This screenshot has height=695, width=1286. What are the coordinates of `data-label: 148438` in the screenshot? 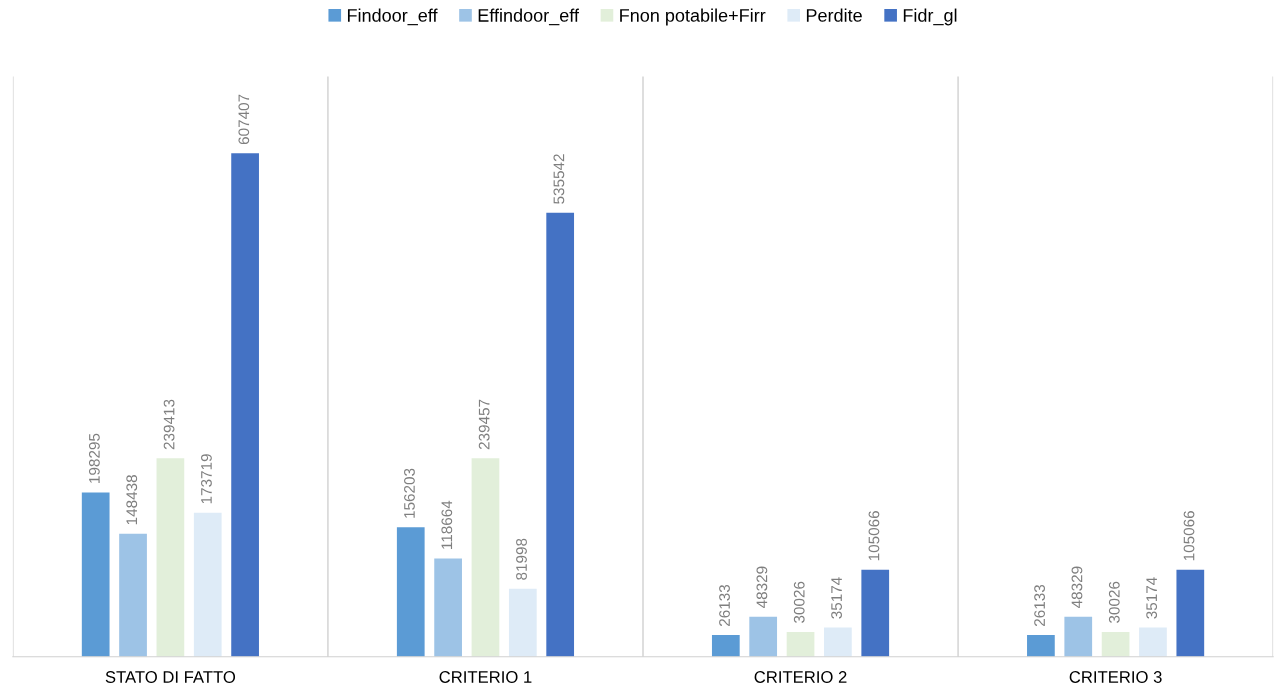 It's located at (132, 500).